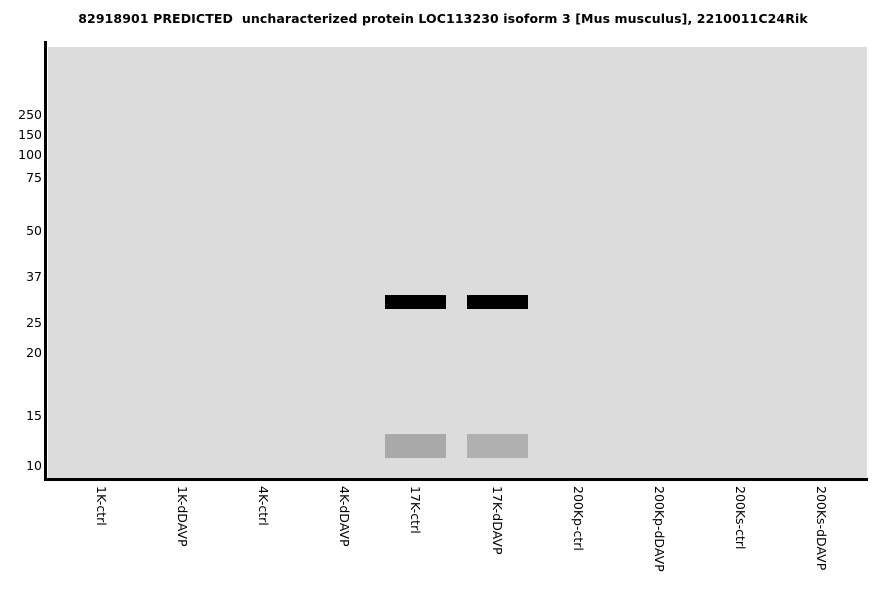 This screenshot has width=886, height=595. Describe the element at coordinates (101, 506) in the screenshot. I see `x-axis-tick-label-text: 1K-ctrl` at that location.